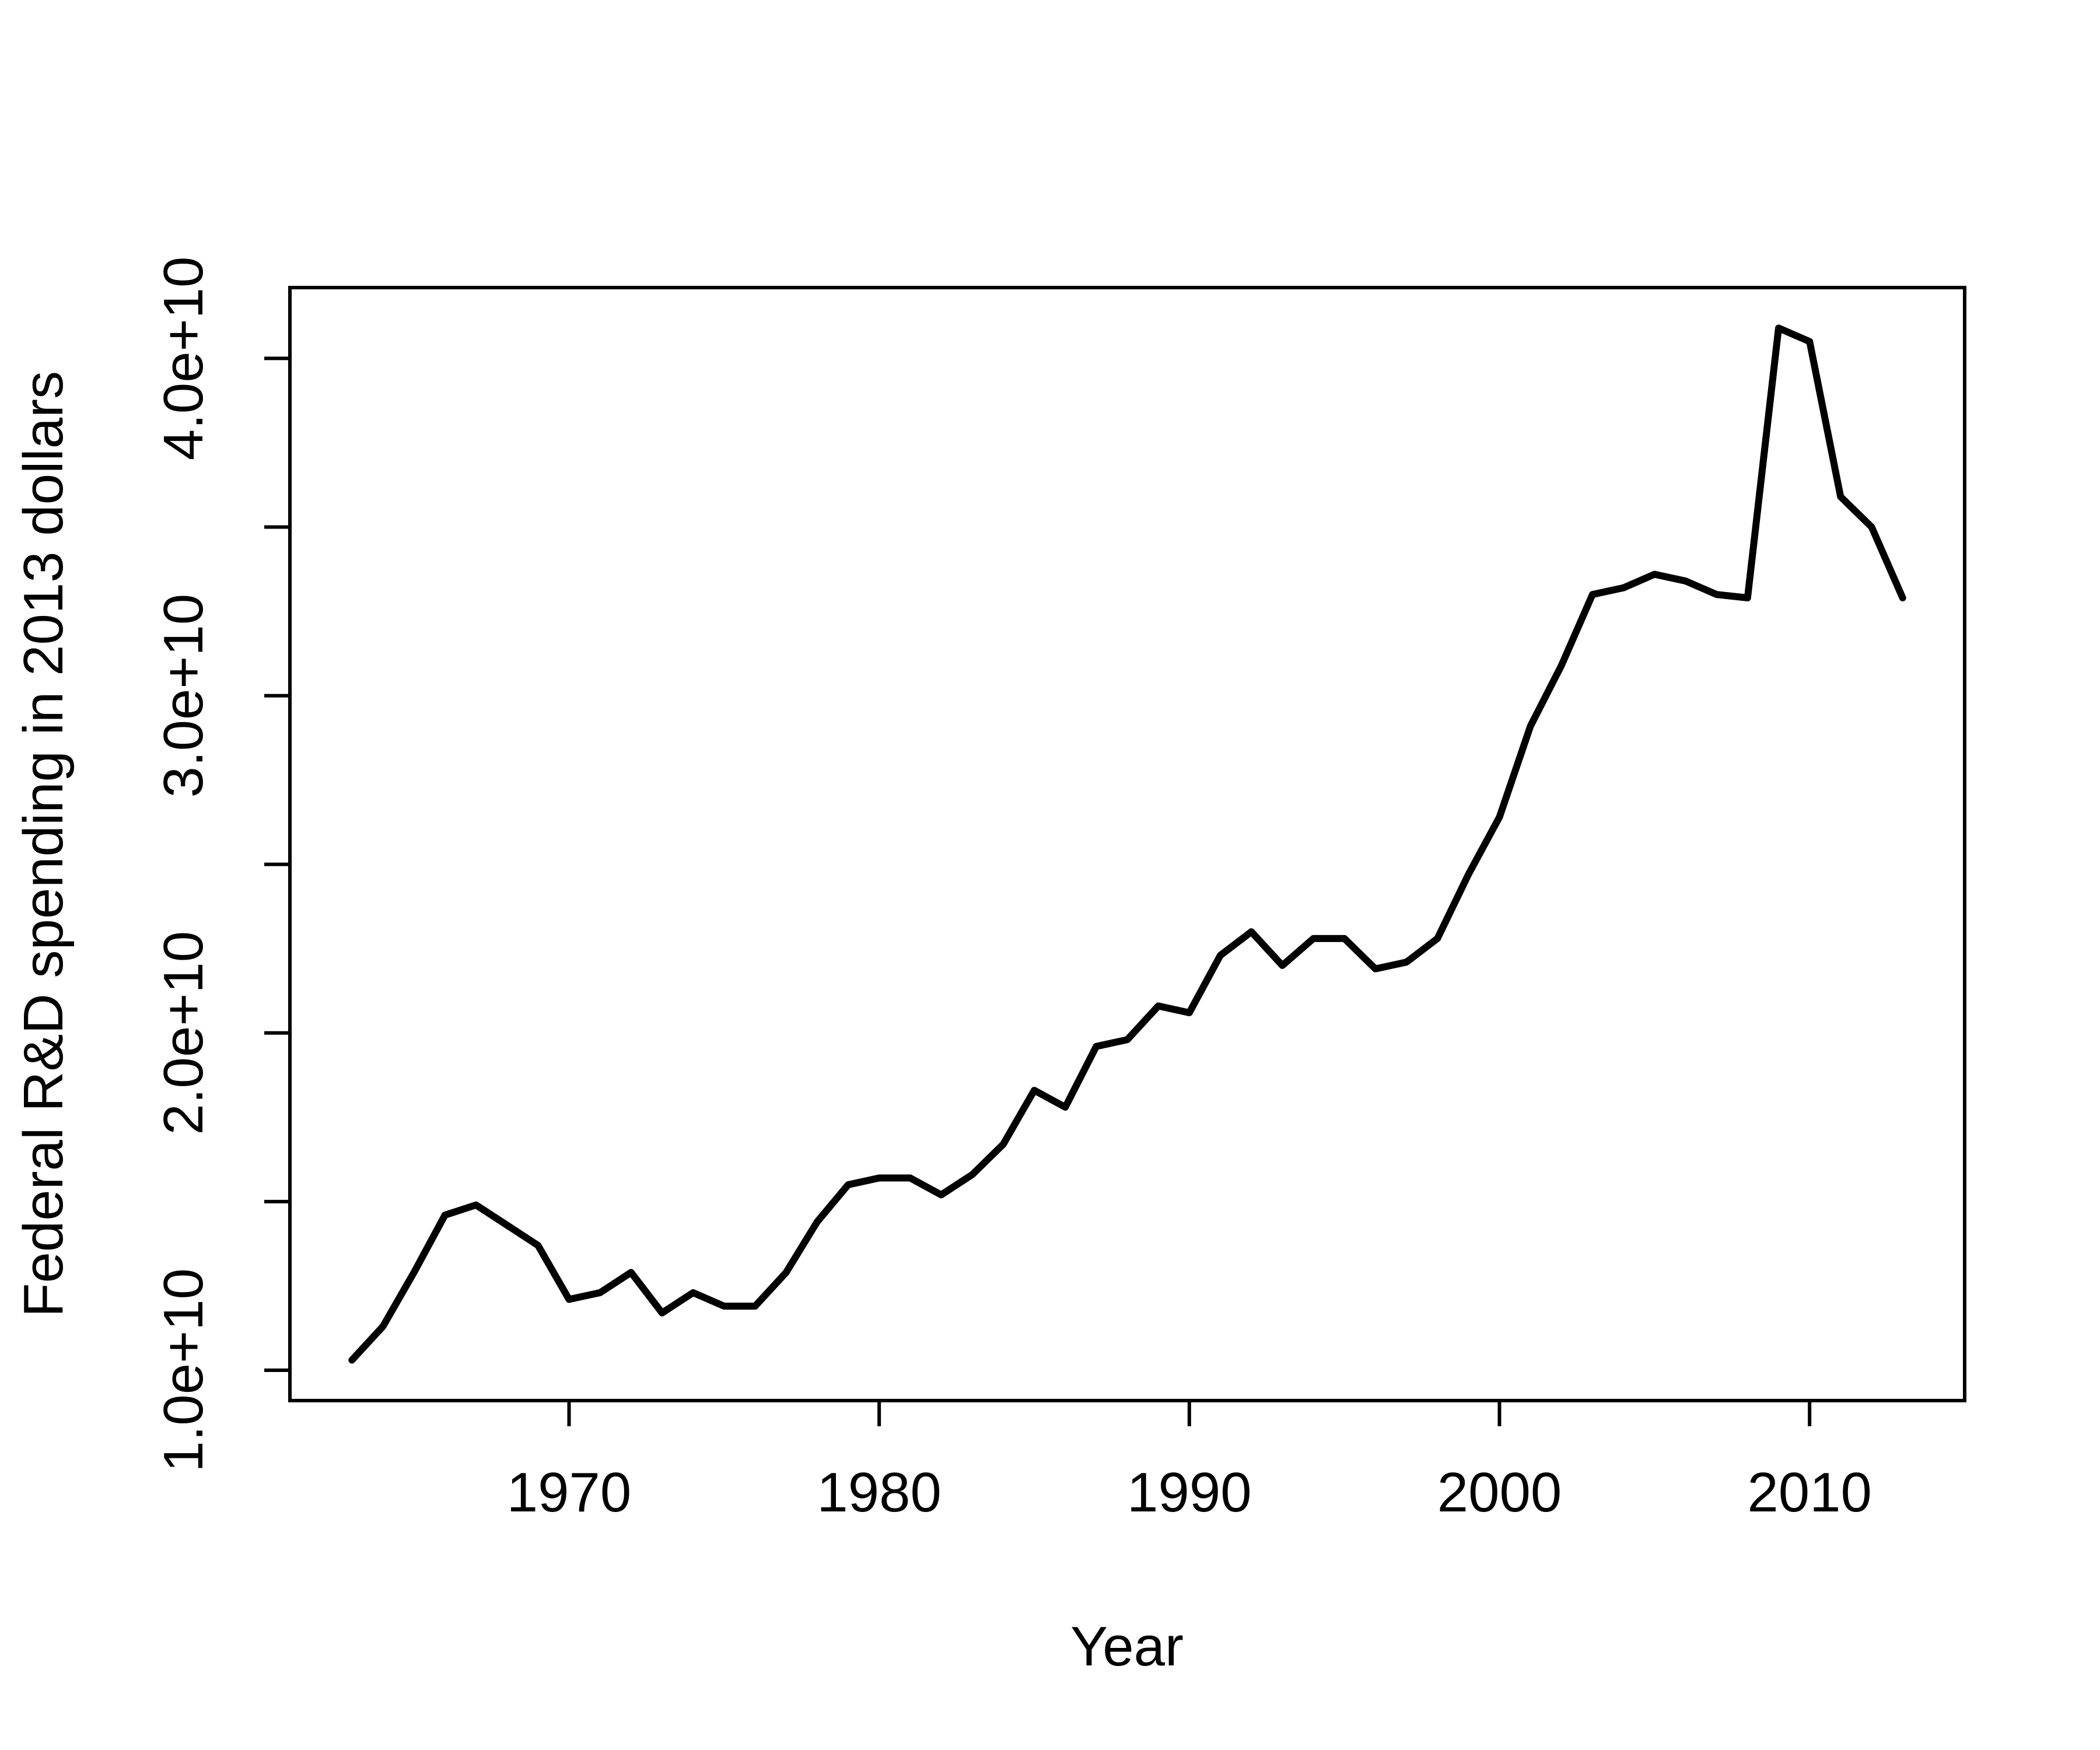  I want to click on x-tick-label: 1970, so click(569, 1492).